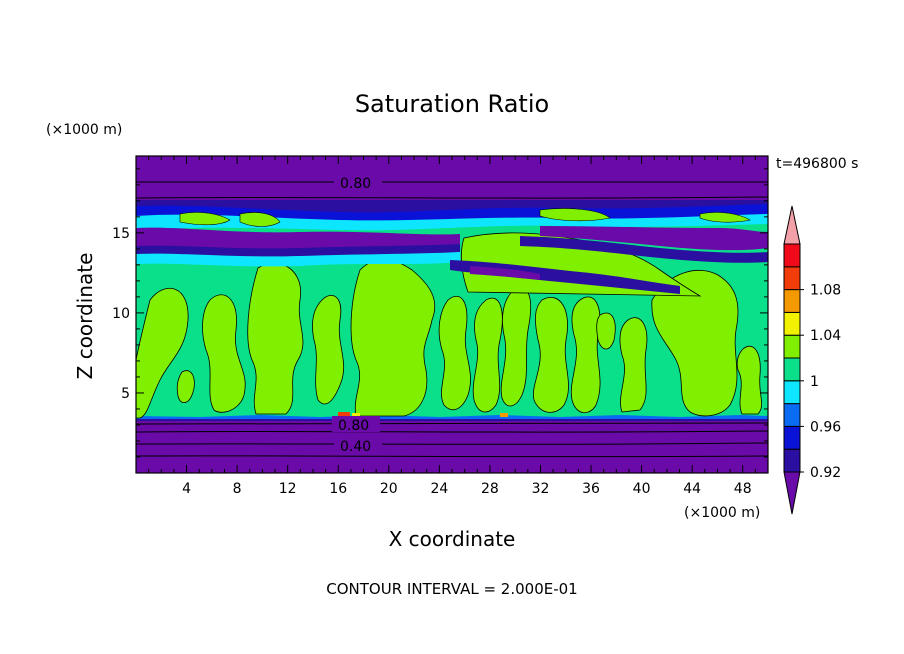 This screenshot has height=654, width=904. I want to click on x-tick-label: 48, so click(743, 489).